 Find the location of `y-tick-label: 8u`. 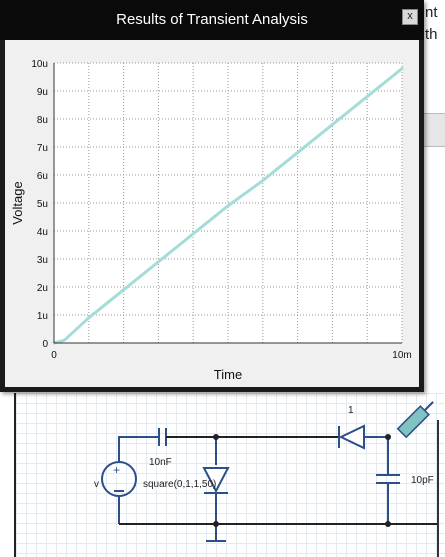

y-tick-label: 8u is located at coordinates (42, 120).